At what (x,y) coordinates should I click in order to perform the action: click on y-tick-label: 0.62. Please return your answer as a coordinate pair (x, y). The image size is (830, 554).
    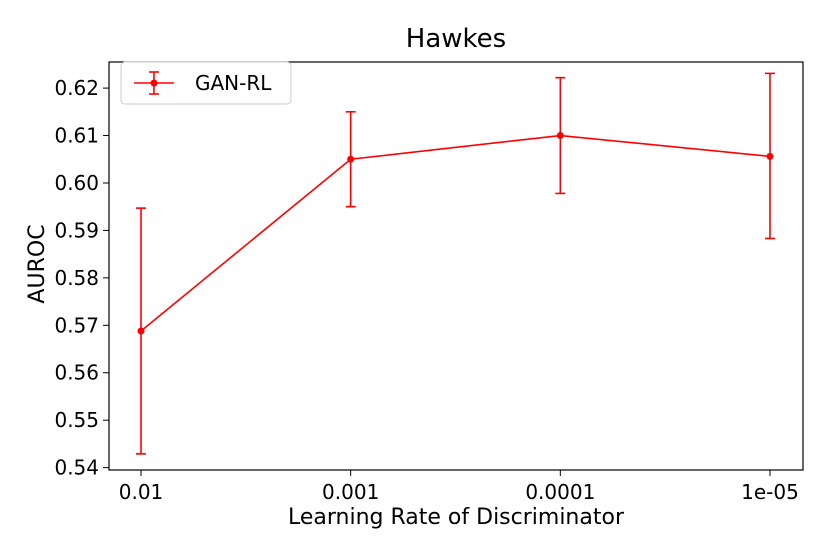
    Looking at the image, I should click on (76, 88).